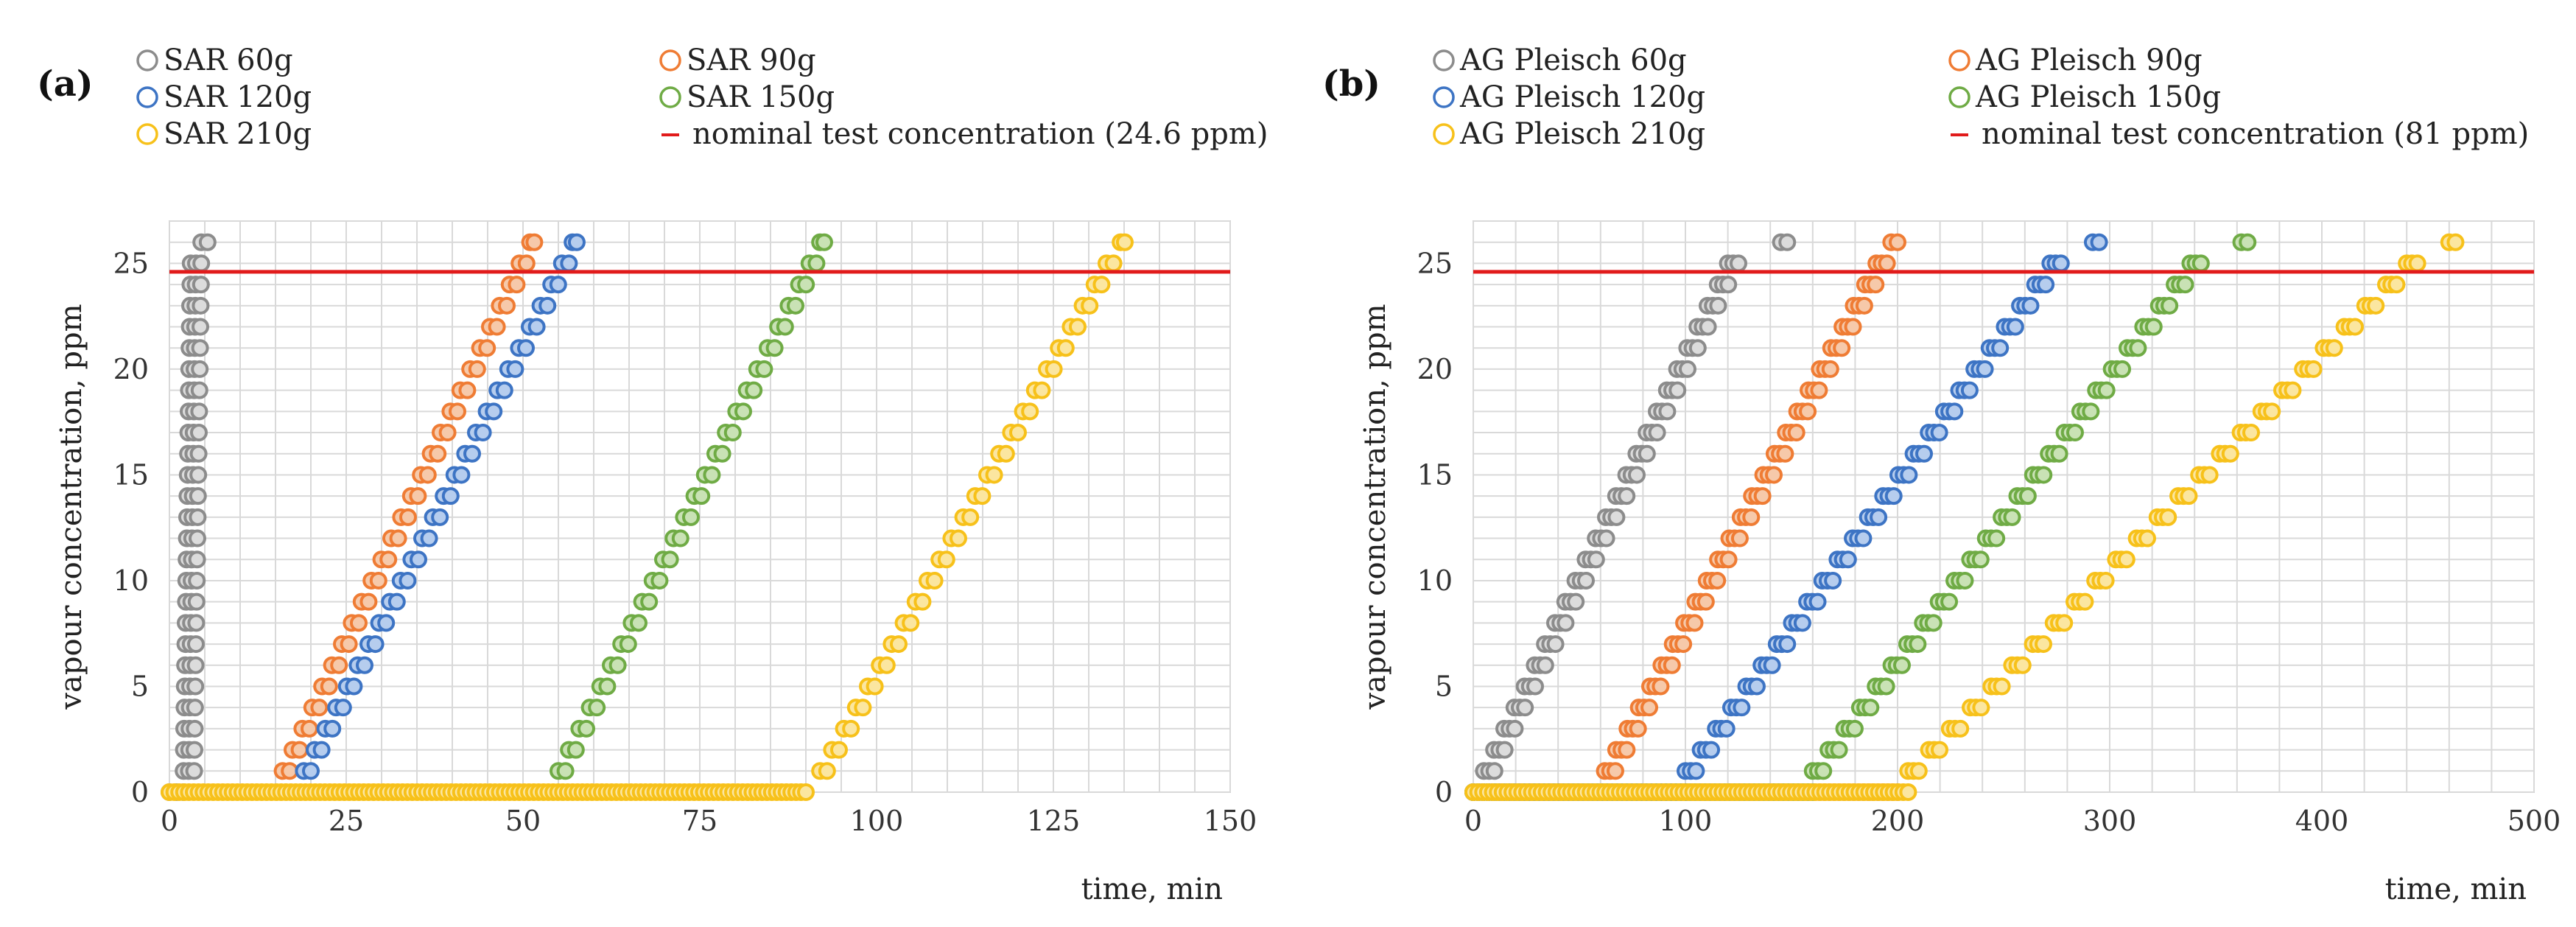 This screenshot has height=927, width=2576. What do you see at coordinates (1569, 97) in the screenshot?
I see `legend-item: AG Pleisch 120g` at bounding box center [1569, 97].